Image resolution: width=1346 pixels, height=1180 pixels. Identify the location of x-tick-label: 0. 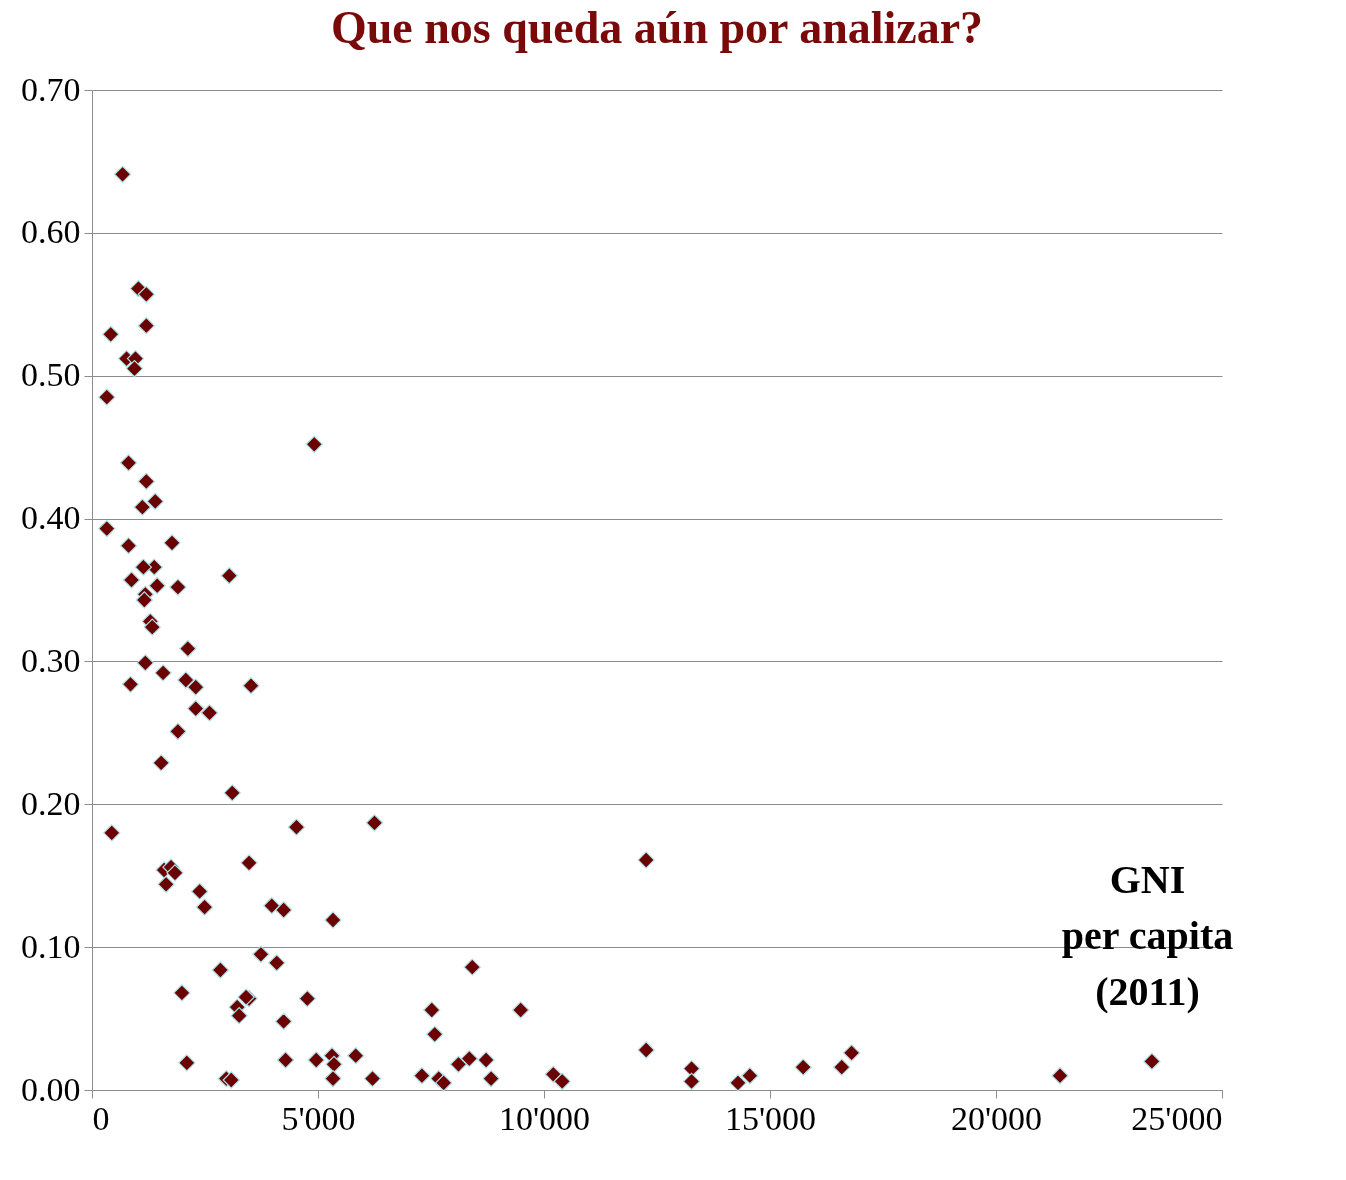
(101, 1118).